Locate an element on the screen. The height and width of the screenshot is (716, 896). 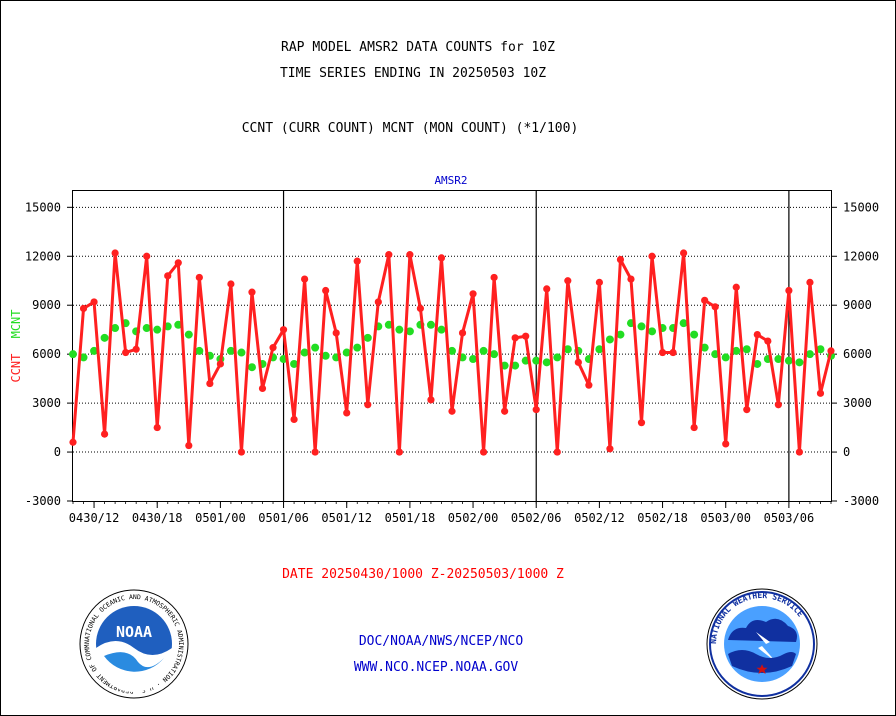
y-label-mcnt: MCNT is located at coordinates (16, 323).